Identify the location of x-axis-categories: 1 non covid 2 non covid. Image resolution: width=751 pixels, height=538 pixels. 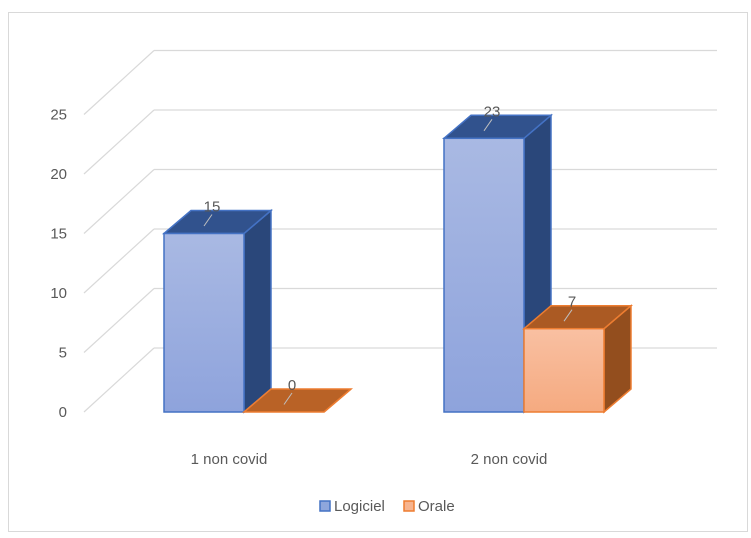
(369, 459).